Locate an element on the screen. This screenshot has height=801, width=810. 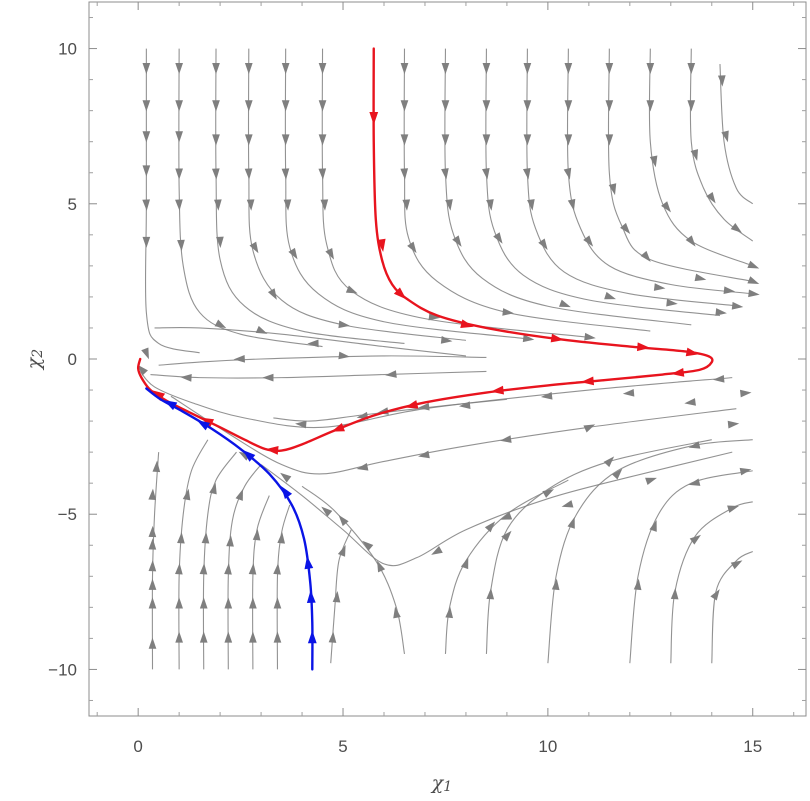
x-axis-label-symbol: χ is located at coordinates (437, 783).